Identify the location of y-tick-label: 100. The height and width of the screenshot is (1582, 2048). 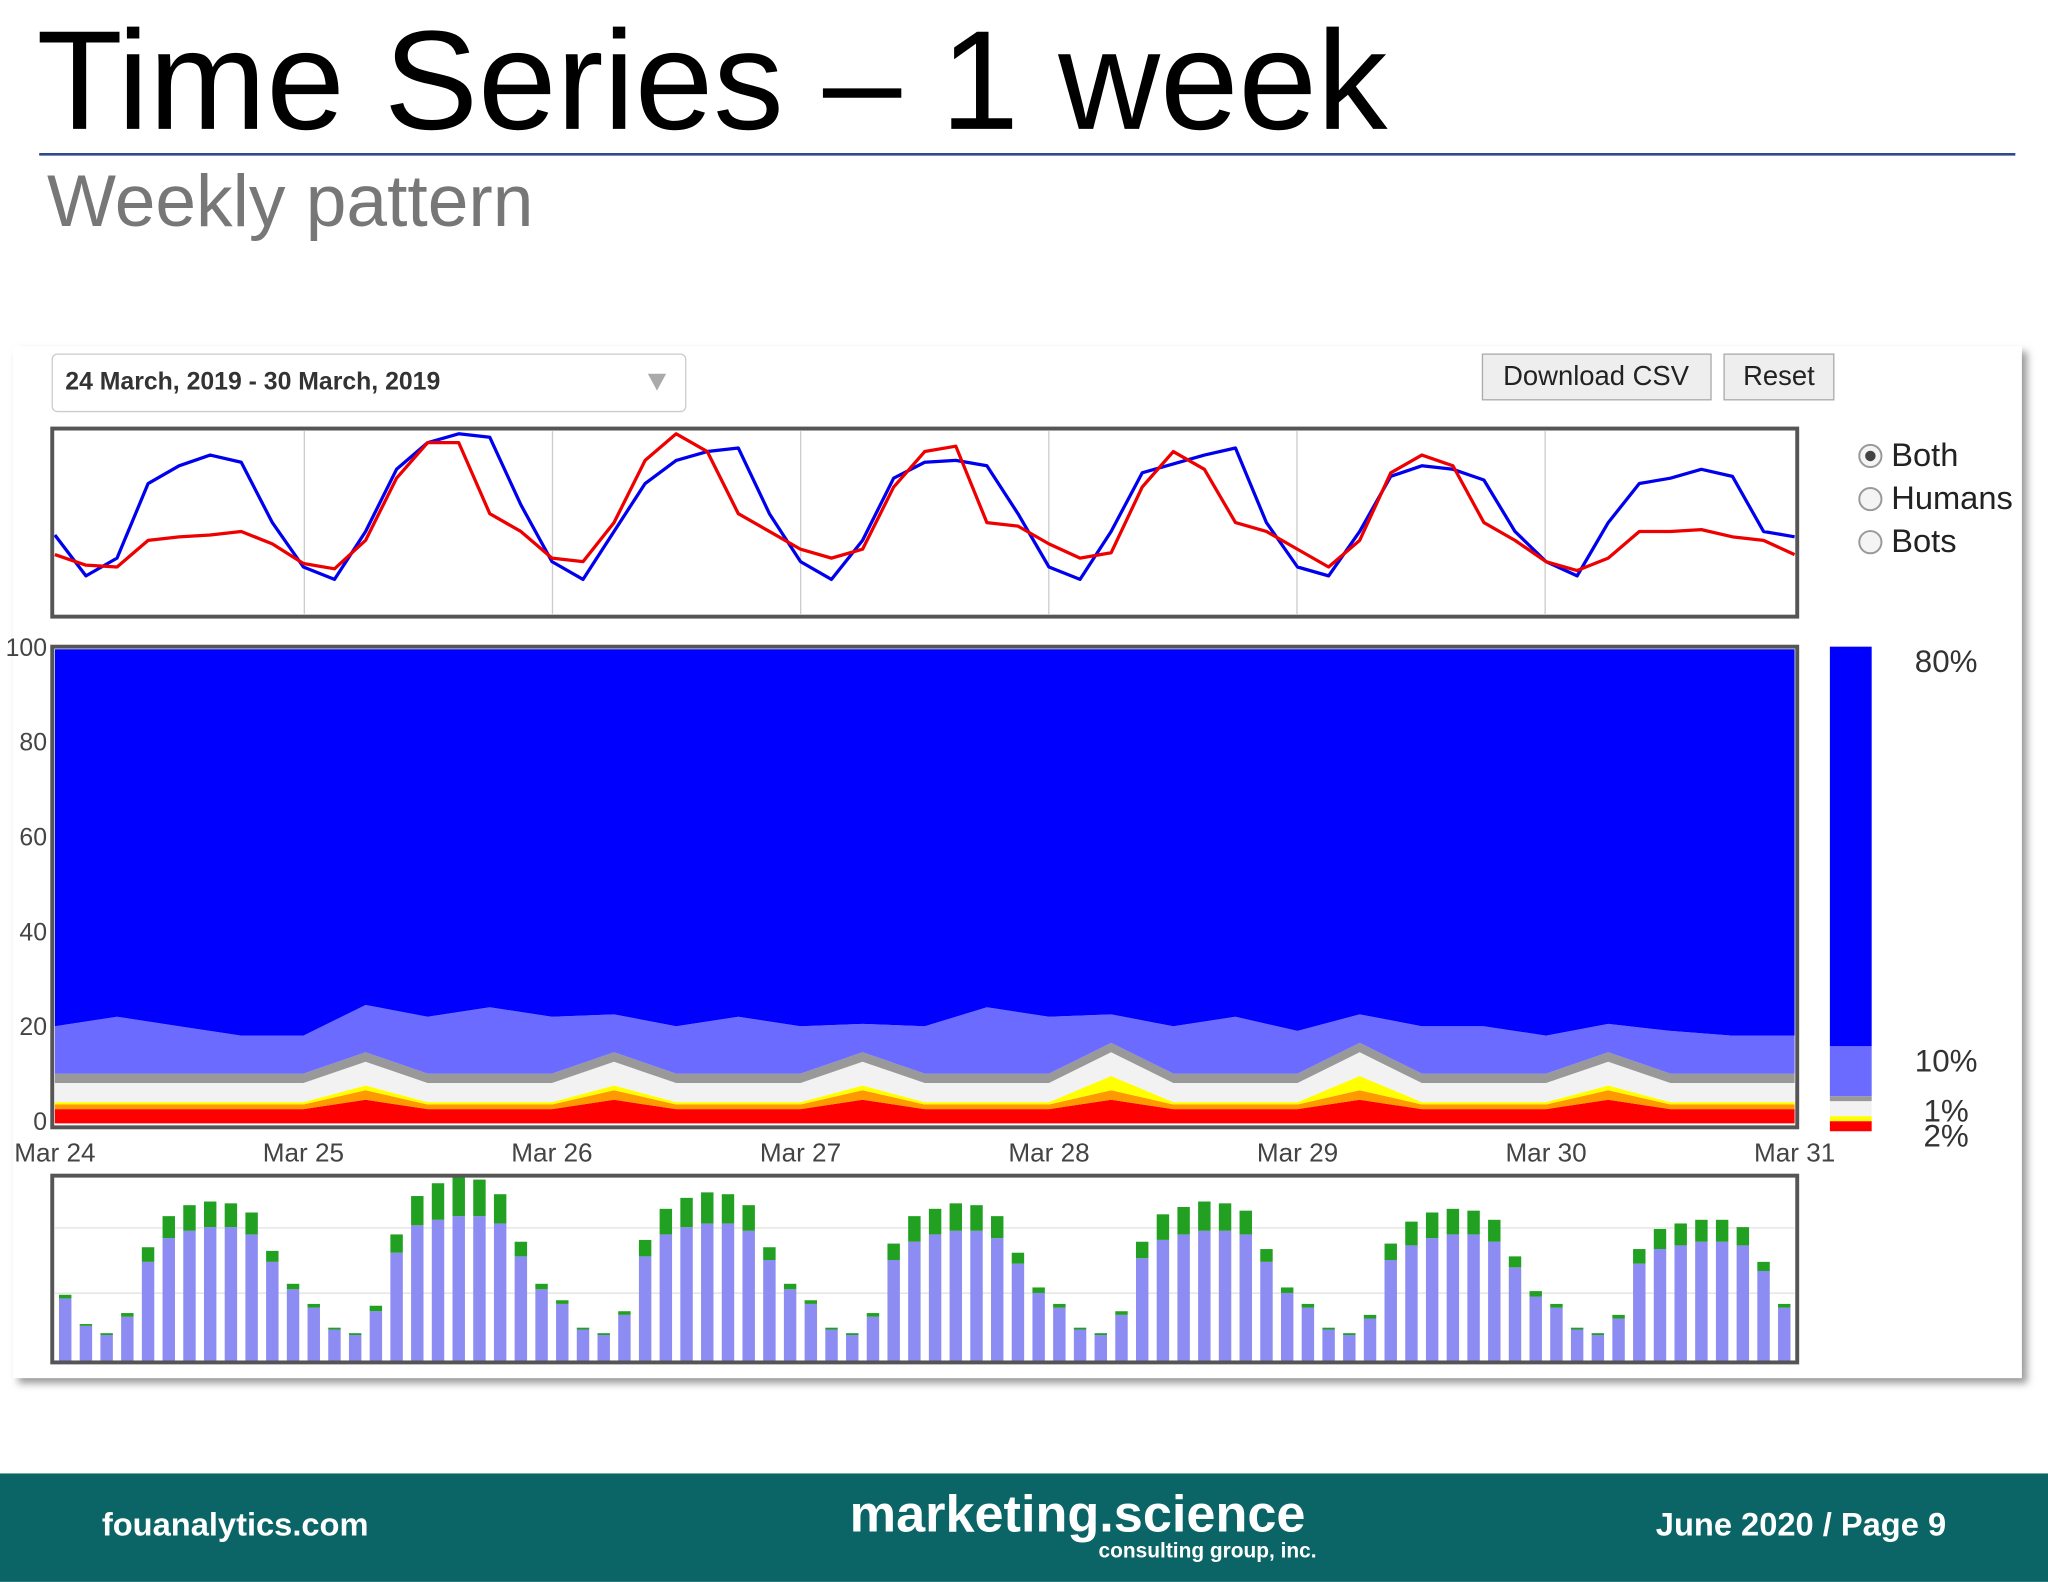
(26, 648).